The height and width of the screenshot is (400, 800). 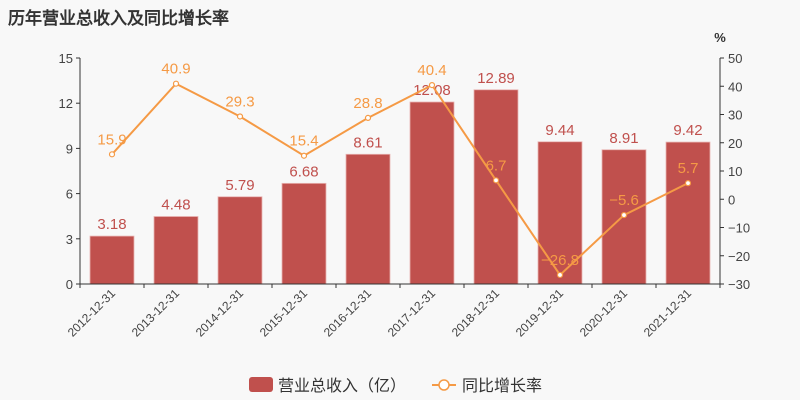 I want to click on left-axis-tick-label: 3, so click(x=69, y=239).